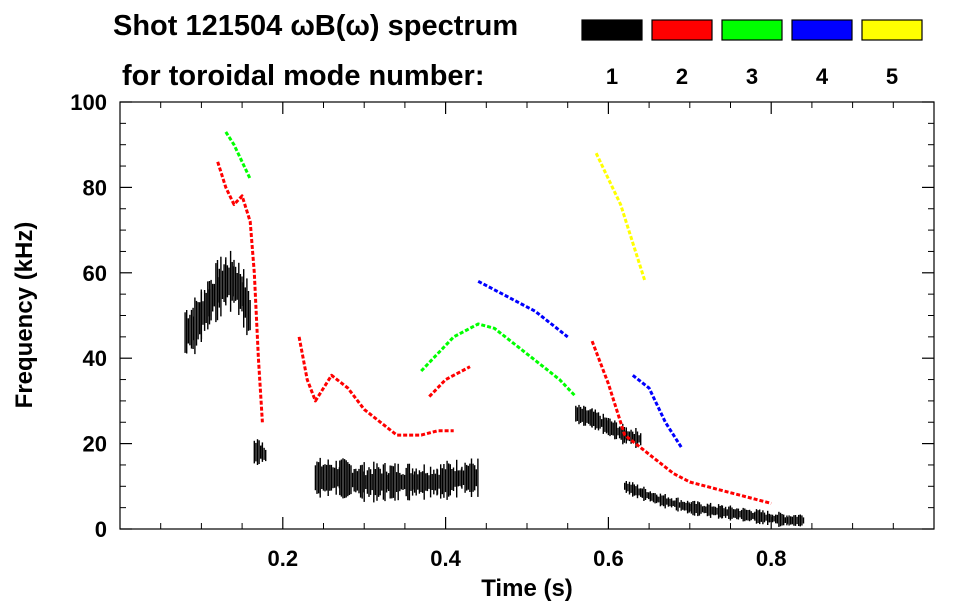 This screenshot has width=963, height=615. What do you see at coordinates (95, 273) in the screenshot?
I see `y-tick-label: 60` at bounding box center [95, 273].